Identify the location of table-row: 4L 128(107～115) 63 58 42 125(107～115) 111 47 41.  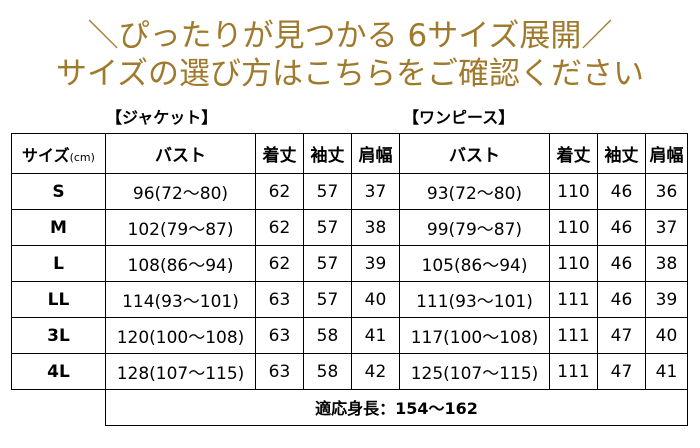
(349, 371).